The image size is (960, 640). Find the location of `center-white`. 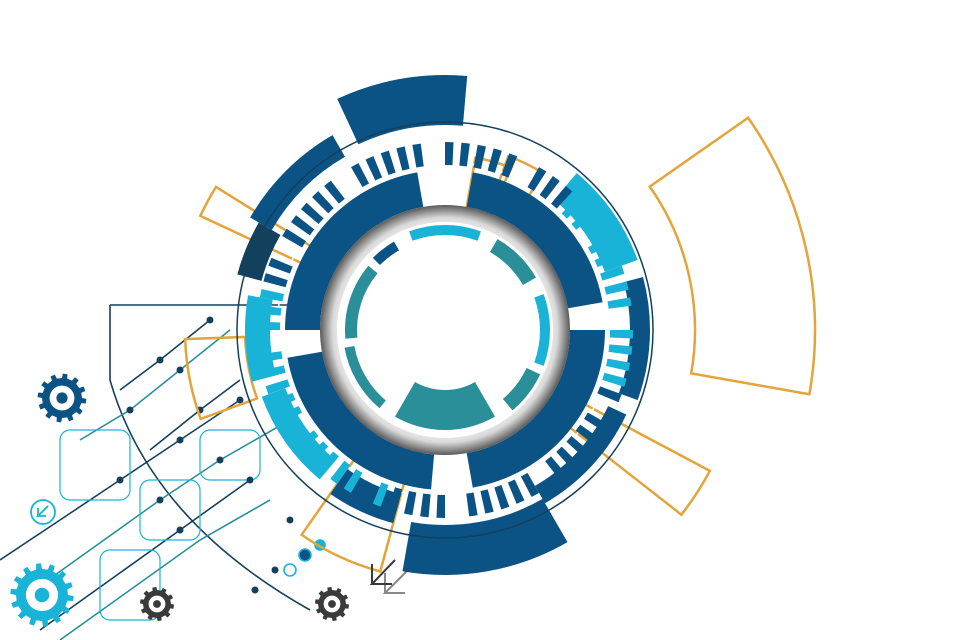

center-white is located at coordinates (445, 330).